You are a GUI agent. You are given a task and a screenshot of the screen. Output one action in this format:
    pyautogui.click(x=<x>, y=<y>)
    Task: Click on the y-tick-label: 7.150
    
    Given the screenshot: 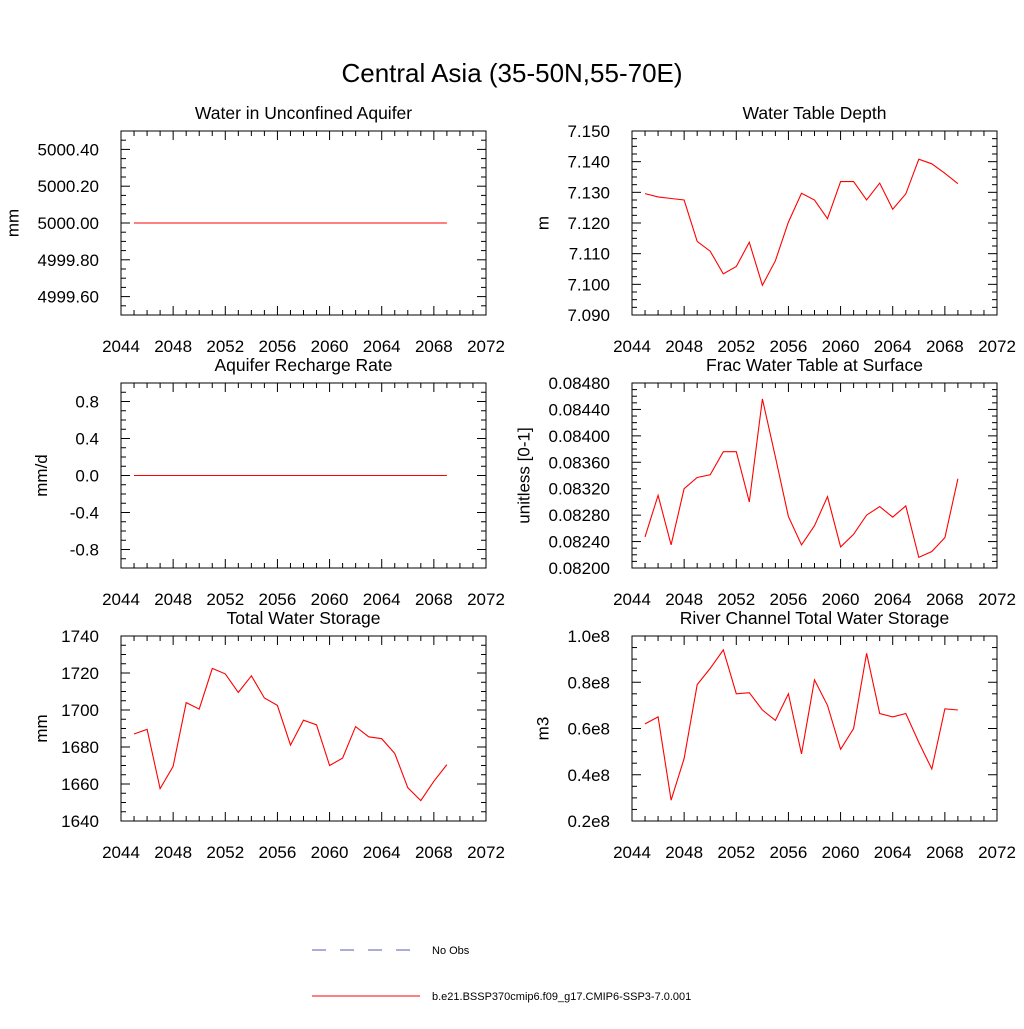 What is the action you would take?
    pyautogui.click(x=588, y=131)
    